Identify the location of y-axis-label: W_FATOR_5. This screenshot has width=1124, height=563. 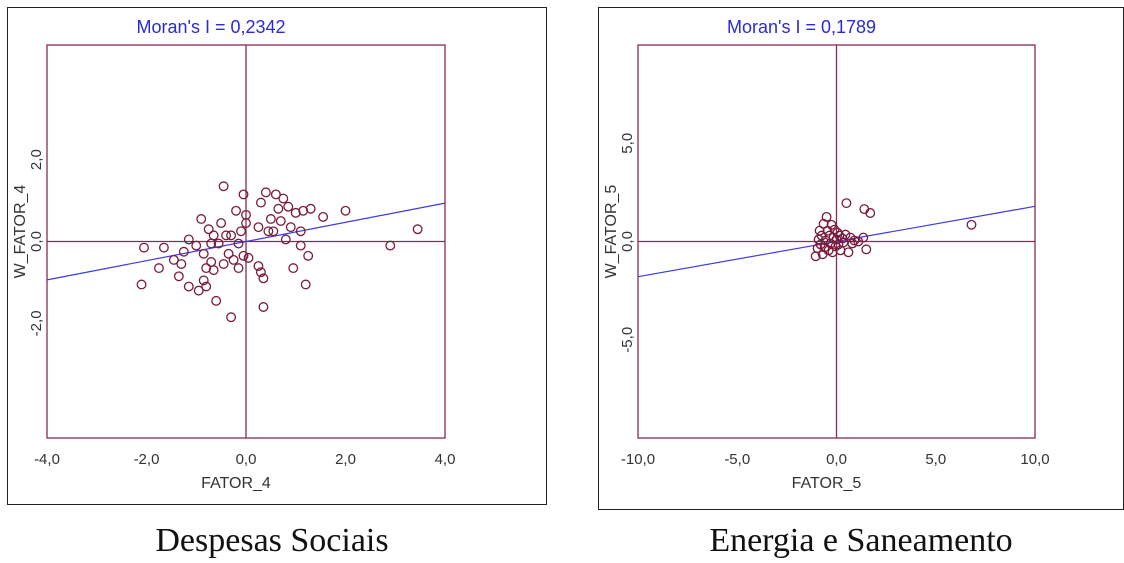
(611, 232).